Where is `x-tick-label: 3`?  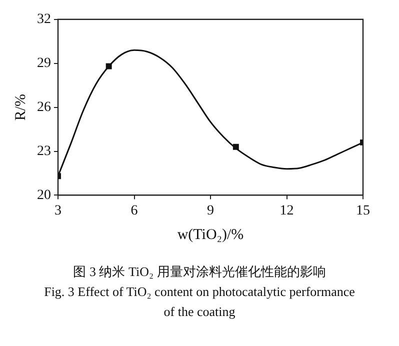 x-tick-label: 3 is located at coordinates (58, 210).